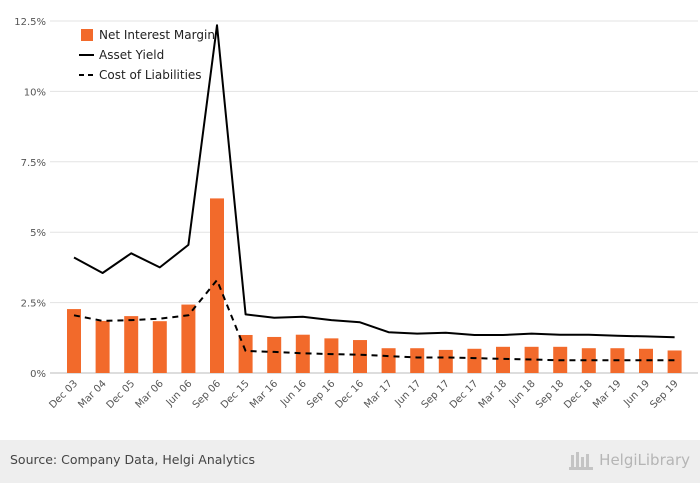  I want to click on y-axis-tick-labels: 0% 2.5% 5% 7.5% 10% 12.5%, so click(30, 198).